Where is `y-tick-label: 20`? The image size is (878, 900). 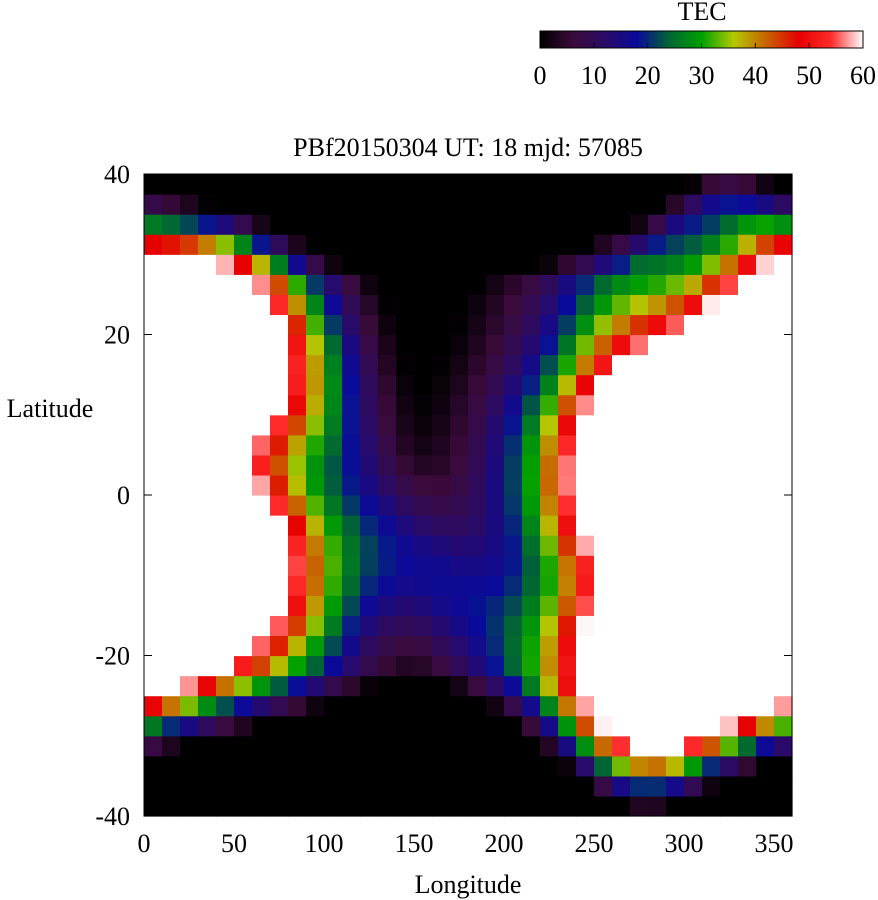 y-tick-label: 20 is located at coordinates (117, 335).